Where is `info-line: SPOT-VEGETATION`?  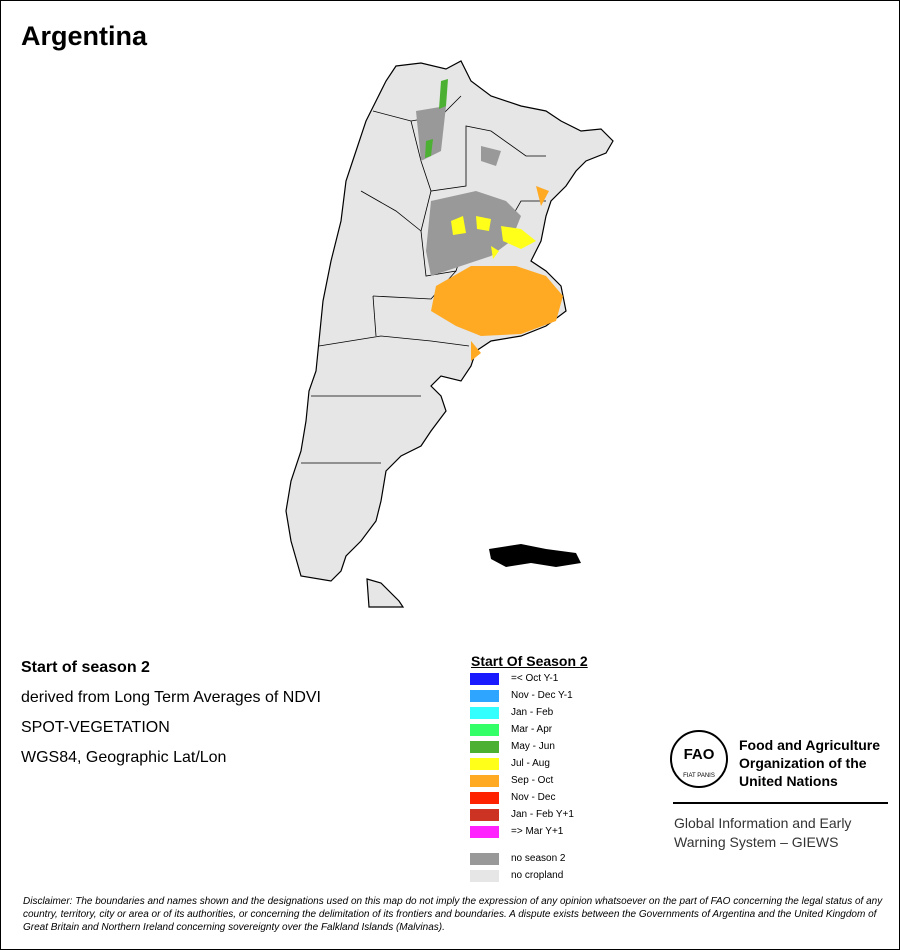
info-line: SPOT-VEGETATION is located at coordinates (95, 727).